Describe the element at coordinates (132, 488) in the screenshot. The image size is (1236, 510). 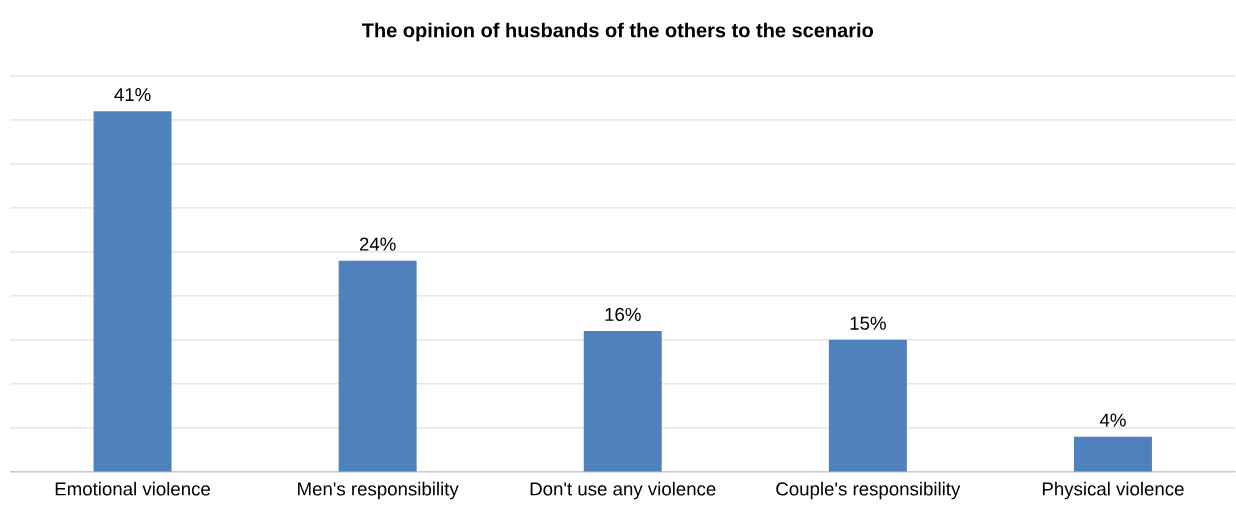
I see `x-tick-label: Emotional violence` at that location.